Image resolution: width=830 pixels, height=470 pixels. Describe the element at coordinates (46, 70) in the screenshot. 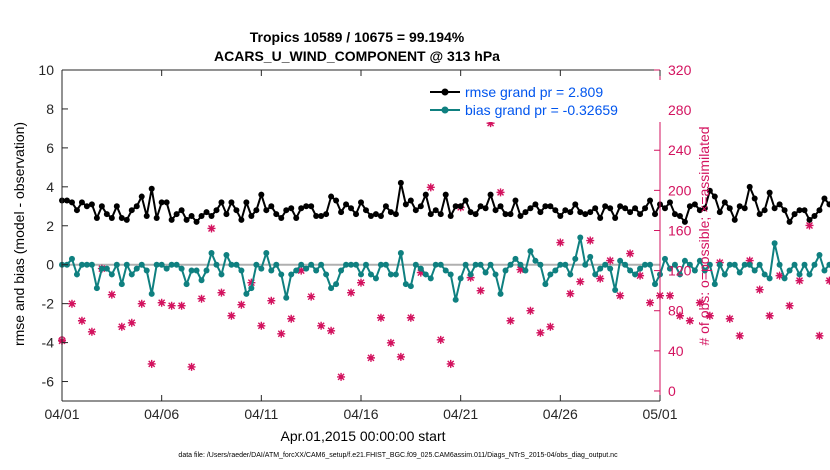

I see `y-tick-label: 10` at that location.